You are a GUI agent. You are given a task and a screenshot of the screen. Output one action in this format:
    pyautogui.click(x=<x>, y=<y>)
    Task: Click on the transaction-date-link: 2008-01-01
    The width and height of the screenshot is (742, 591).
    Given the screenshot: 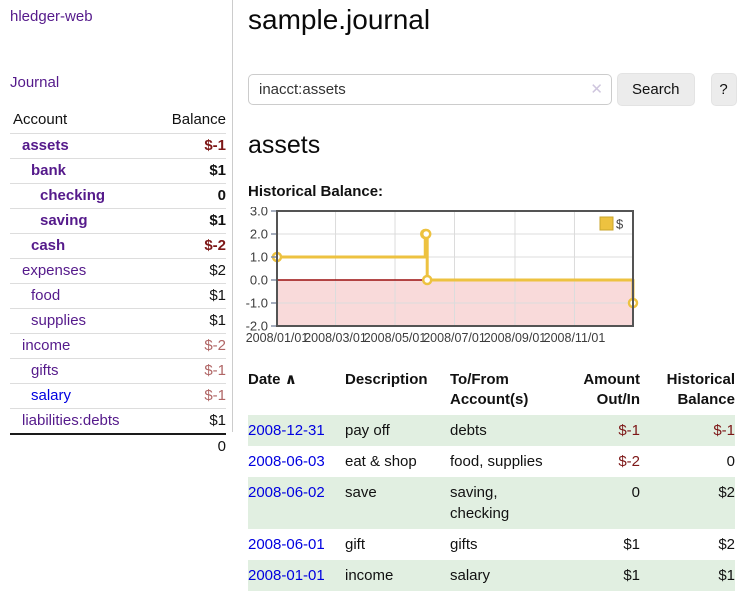 What is the action you would take?
    pyautogui.click(x=286, y=575)
    